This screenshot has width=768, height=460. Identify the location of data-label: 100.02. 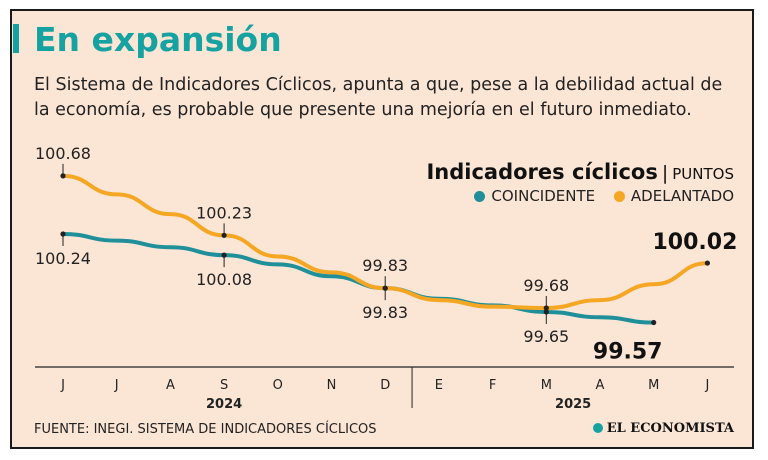
(694, 242).